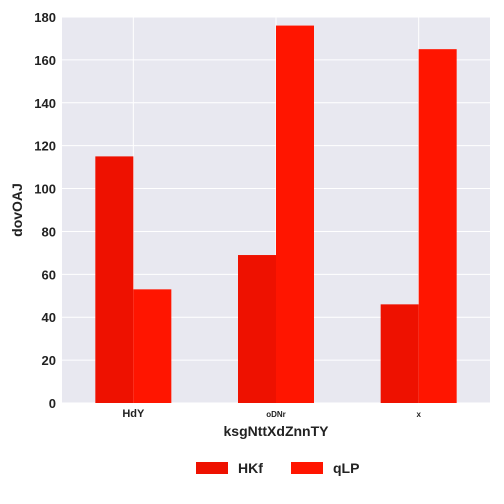  I want to click on y-axis-ticks: 0 20 40 60 80 100 120 140 160 180, so click(45, 210).